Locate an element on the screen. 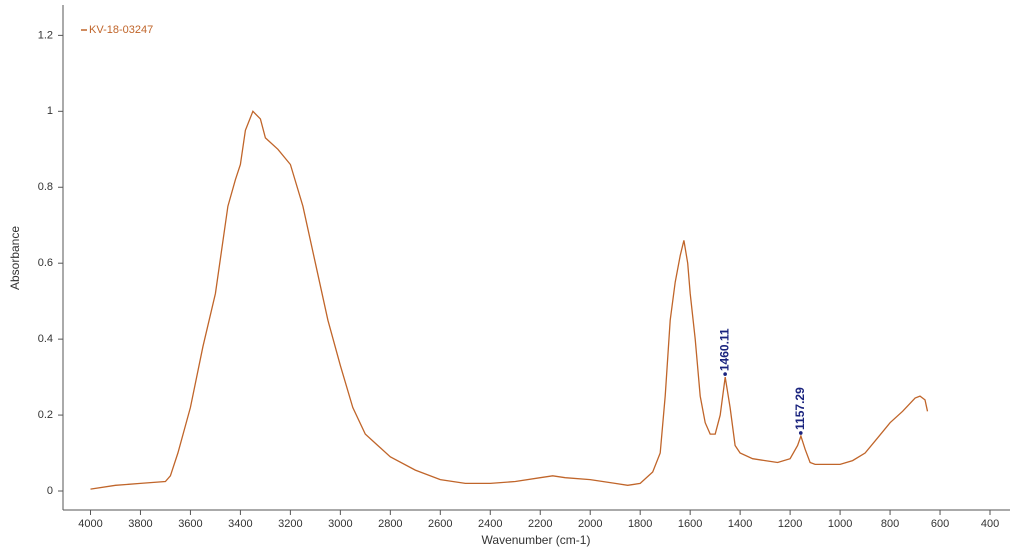  x-tick-label: 3800 is located at coordinates (140, 524).